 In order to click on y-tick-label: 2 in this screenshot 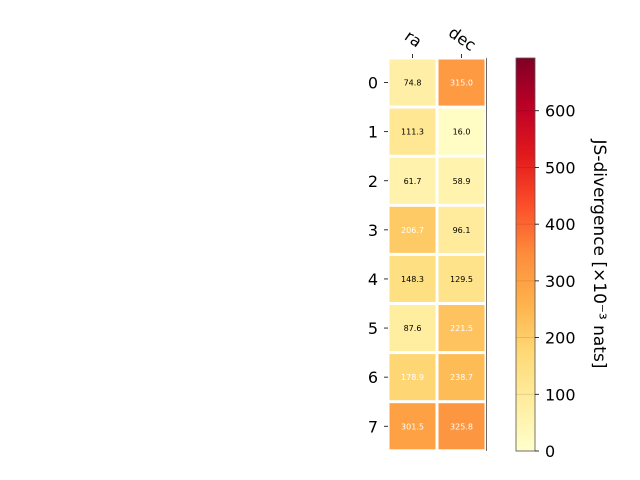, I will do `click(373, 181)`.